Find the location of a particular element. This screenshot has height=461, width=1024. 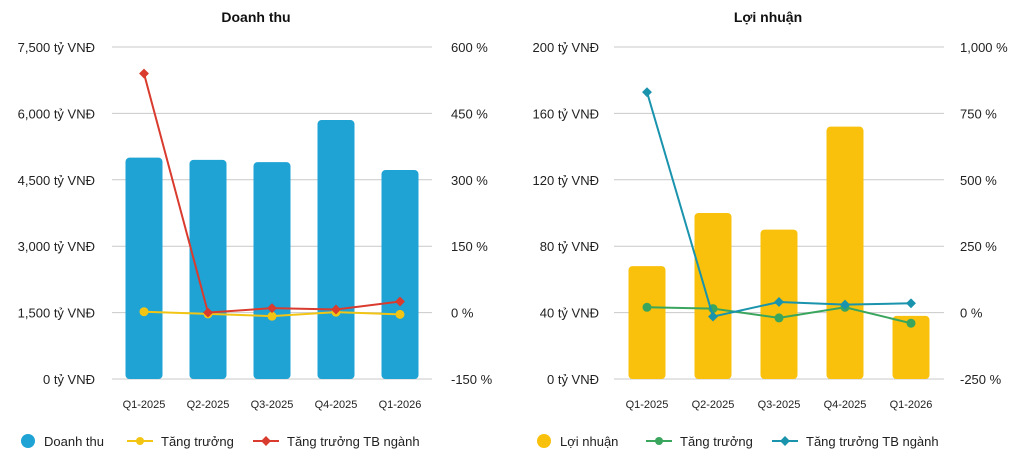

legend-item-bars: Doanh thu is located at coordinates (62, 441).